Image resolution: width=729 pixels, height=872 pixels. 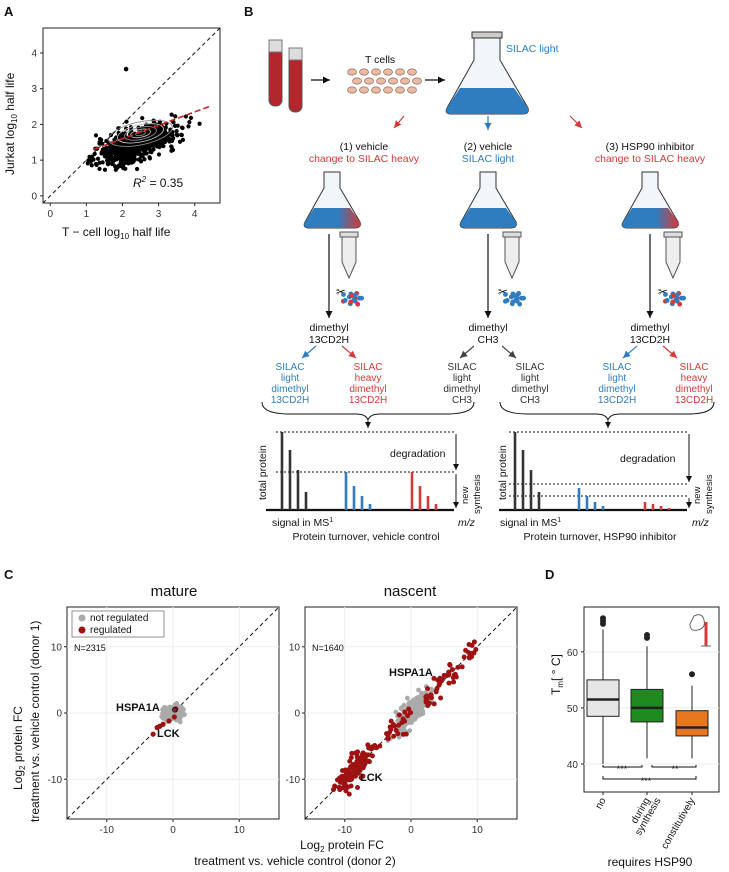 I want to click on panel-c-title-mature: mature, so click(x=174, y=591).